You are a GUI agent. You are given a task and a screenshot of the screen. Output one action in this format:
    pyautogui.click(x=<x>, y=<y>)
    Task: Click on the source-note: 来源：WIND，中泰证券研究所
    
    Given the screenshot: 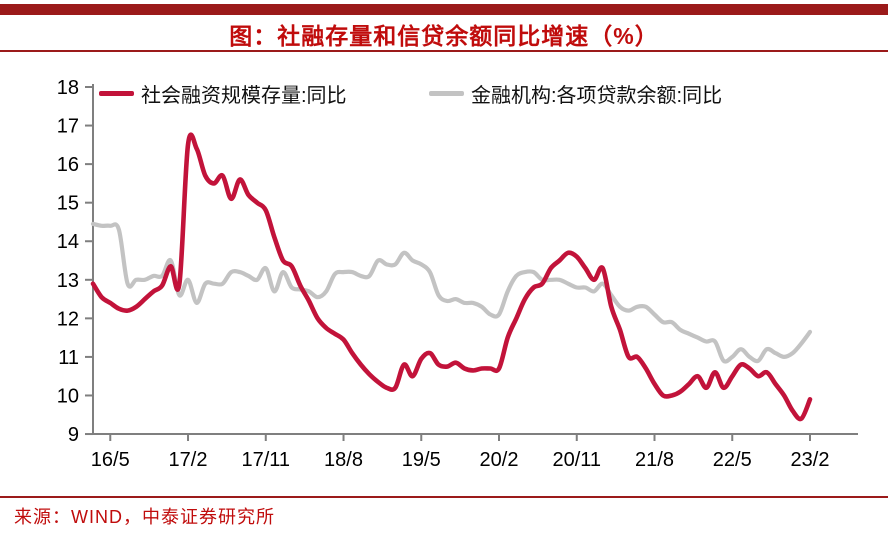 What is the action you would take?
    pyautogui.click(x=144, y=517)
    